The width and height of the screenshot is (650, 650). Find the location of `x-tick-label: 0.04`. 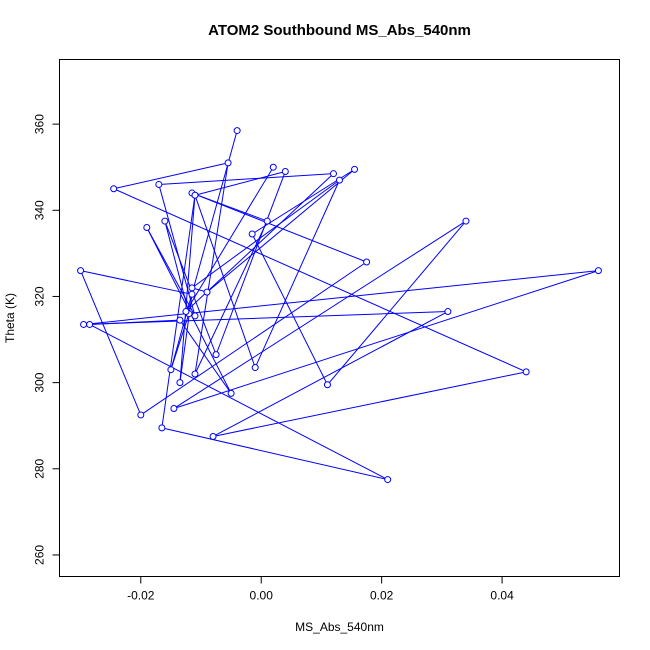

x-tick-label: 0.04 is located at coordinates (502, 596).